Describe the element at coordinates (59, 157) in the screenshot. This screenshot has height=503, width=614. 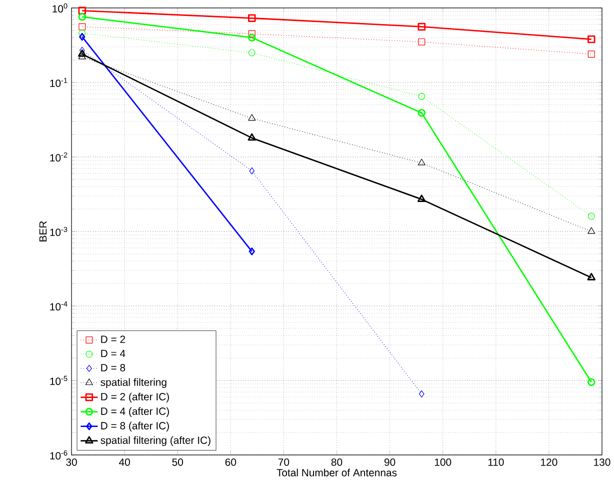
I see `y-tick-label: 10$^{-2}$` at that location.